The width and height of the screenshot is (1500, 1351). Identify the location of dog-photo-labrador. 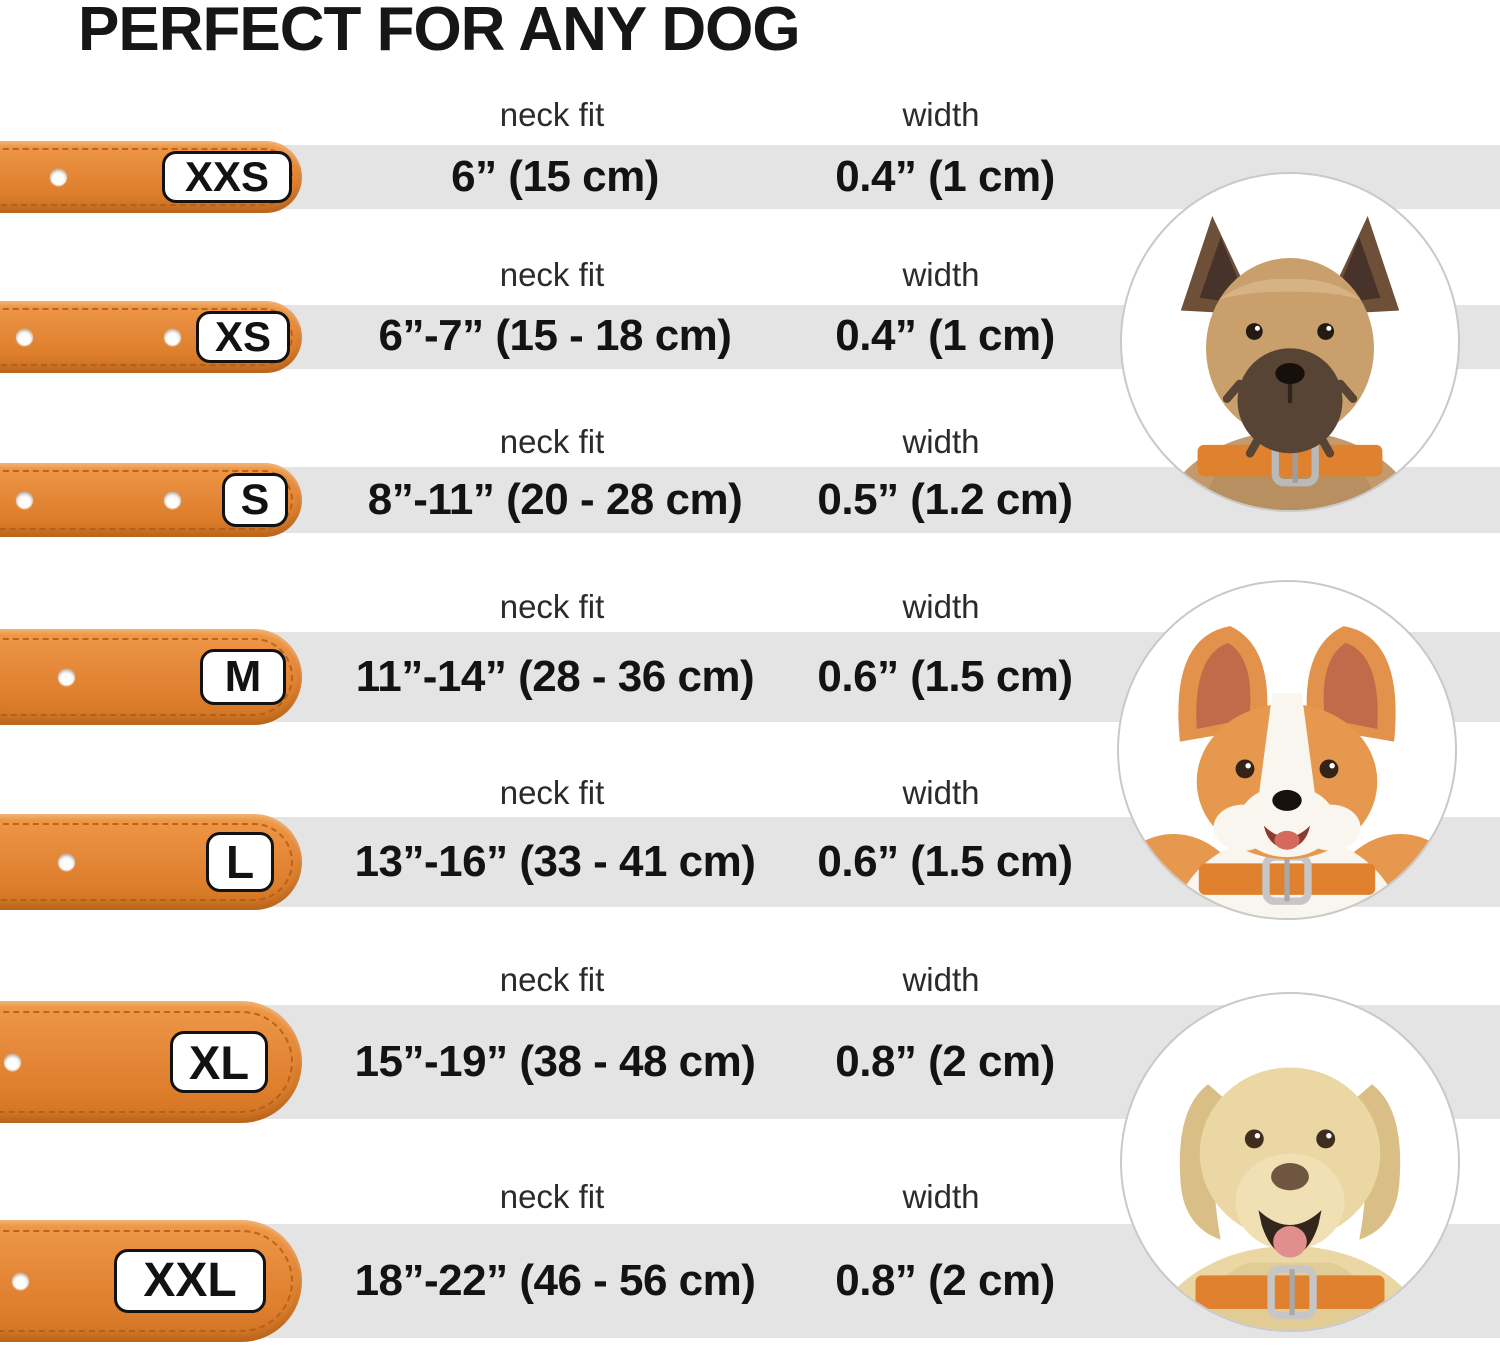
(1290, 1162).